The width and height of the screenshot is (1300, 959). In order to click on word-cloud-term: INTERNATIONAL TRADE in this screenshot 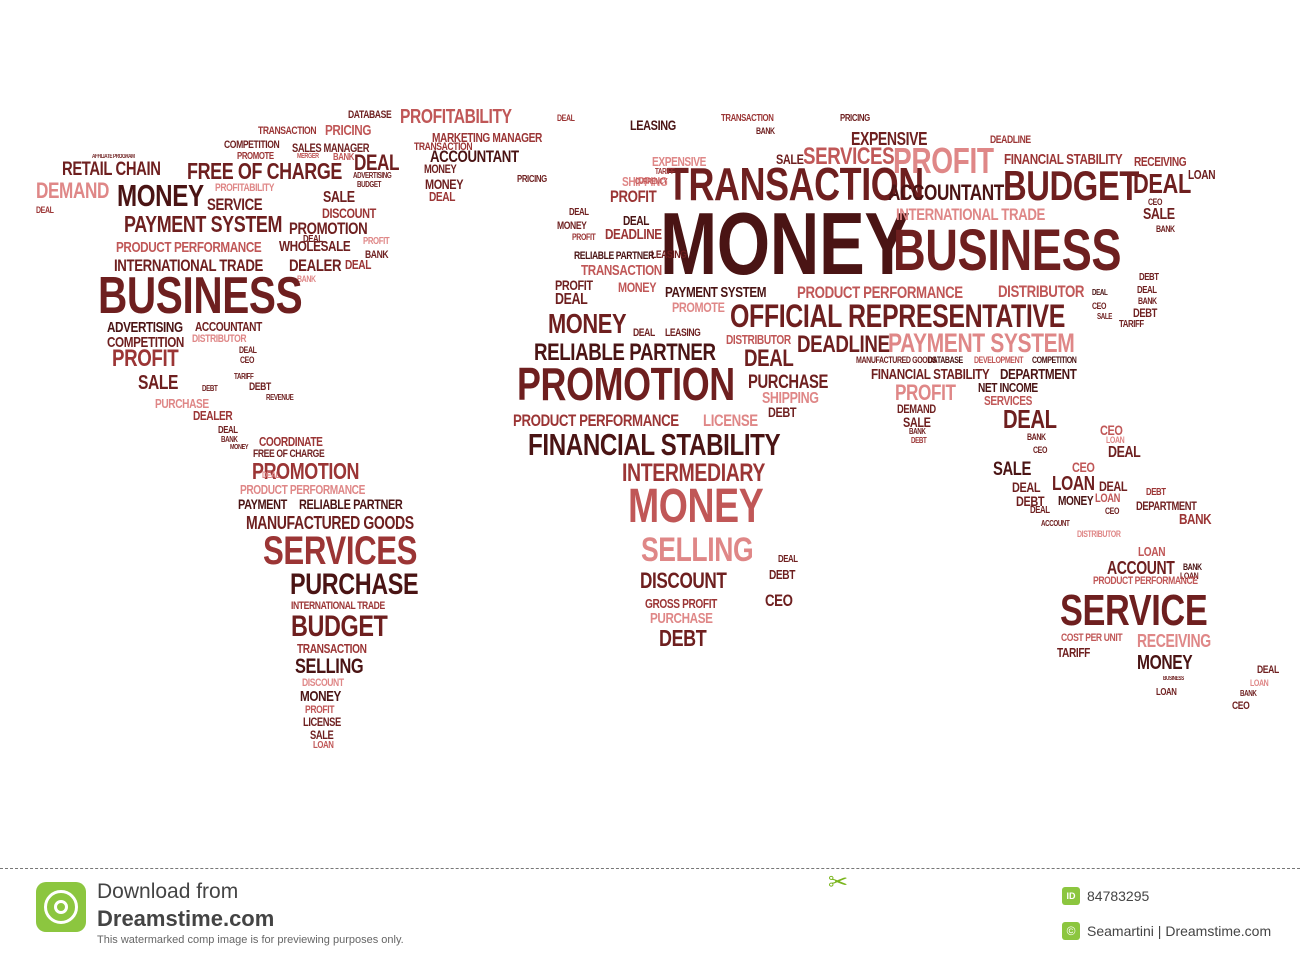, I will do `click(338, 606)`.